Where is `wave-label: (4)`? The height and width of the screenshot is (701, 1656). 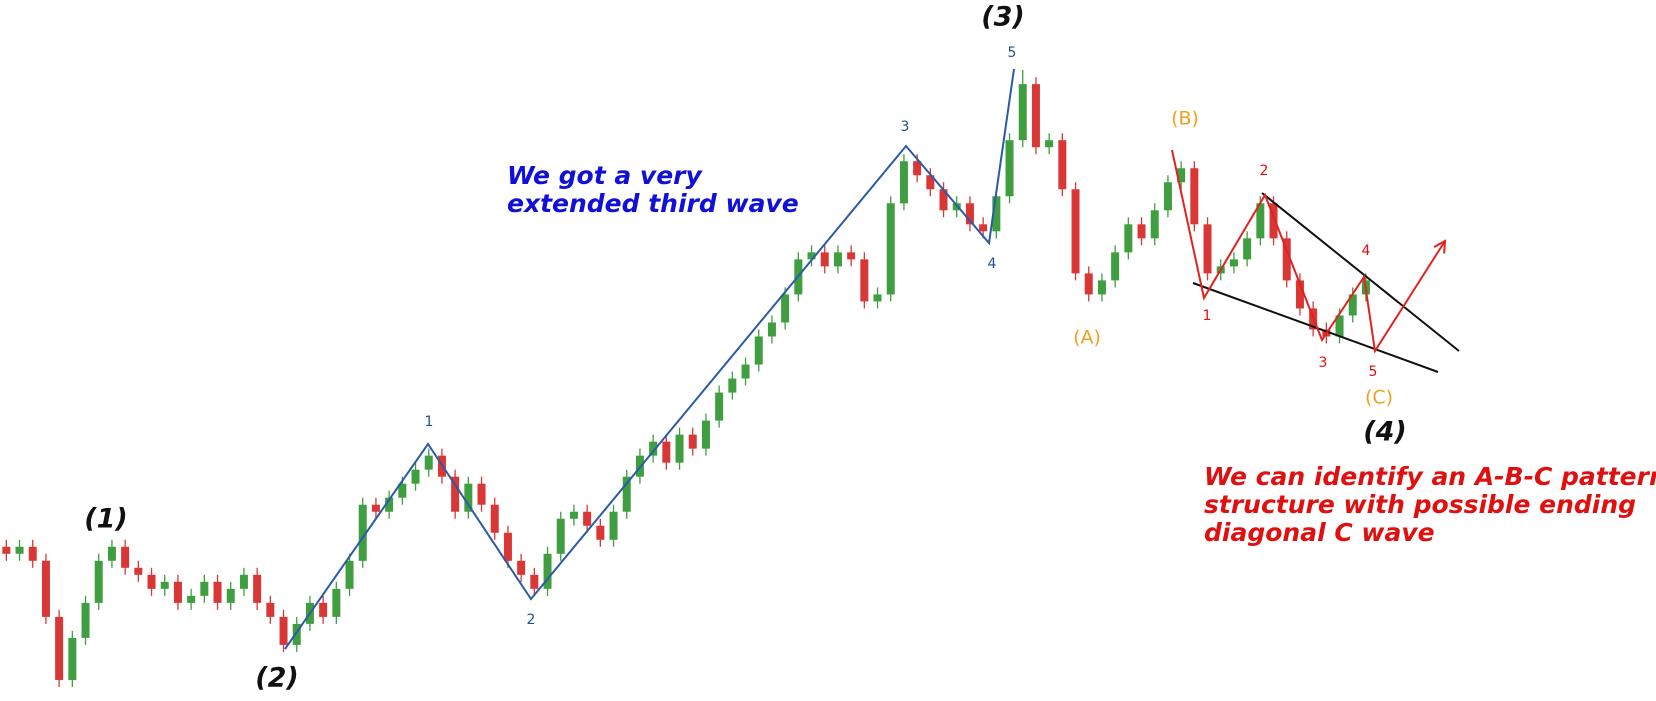
wave-label: (4) is located at coordinates (1384, 432).